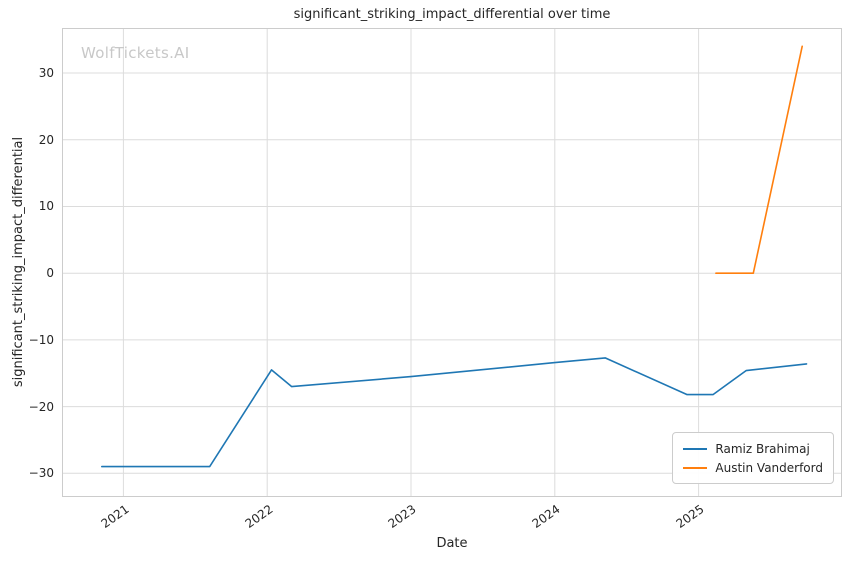  Describe the element at coordinates (46, 73) in the screenshot. I see `y-tick-label: 30` at that location.